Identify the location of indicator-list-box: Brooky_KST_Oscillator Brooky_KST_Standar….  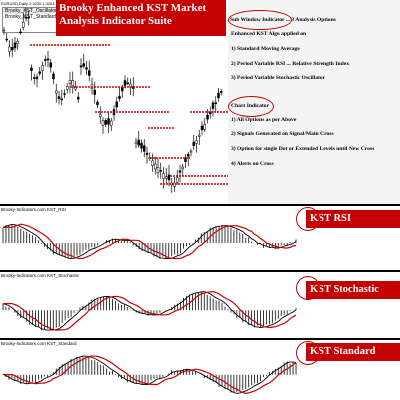
(30, 20).